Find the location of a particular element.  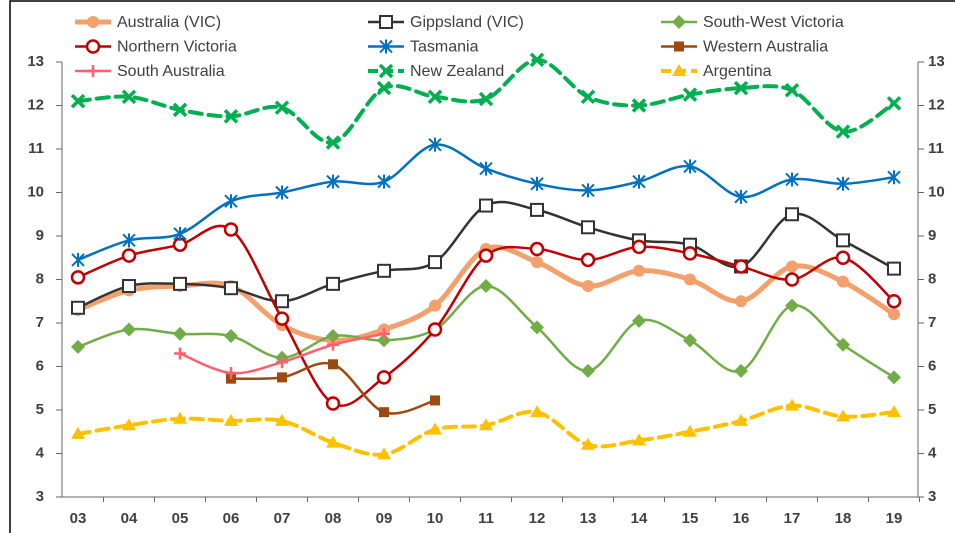

y2-tick-label: 9 is located at coordinates (932, 235).